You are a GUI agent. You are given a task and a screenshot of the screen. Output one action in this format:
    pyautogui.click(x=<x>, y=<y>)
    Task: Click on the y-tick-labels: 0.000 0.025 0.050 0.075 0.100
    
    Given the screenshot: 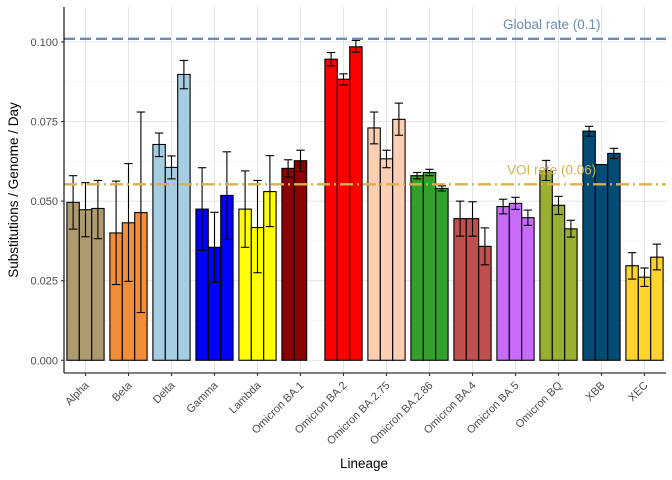 What is the action you would take?
    pyautogui.click(x=47, y=202)
    